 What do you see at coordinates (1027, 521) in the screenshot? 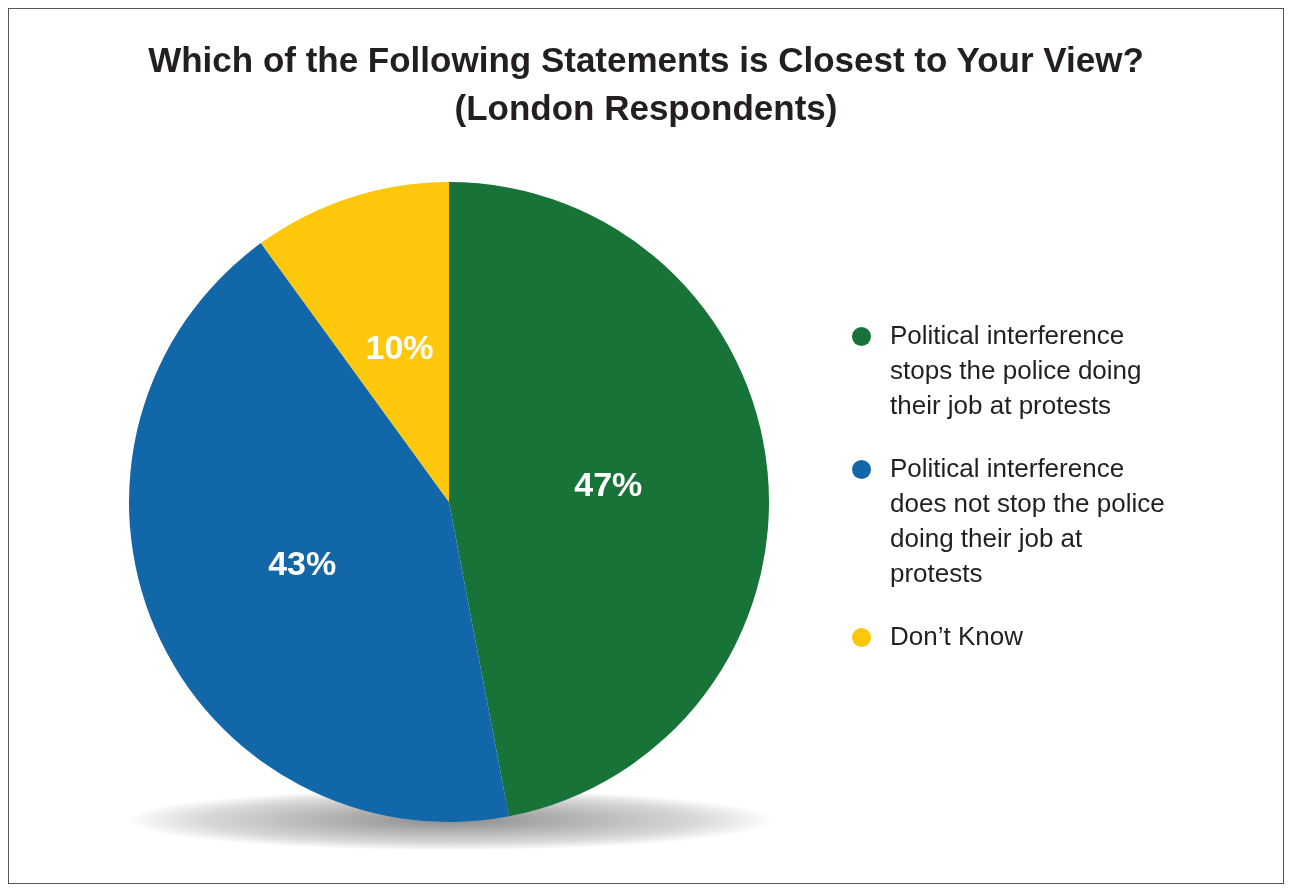
I see `legend-label: Political interference does not stop the police doing their job at protests` at bounding box center [1027, 521].